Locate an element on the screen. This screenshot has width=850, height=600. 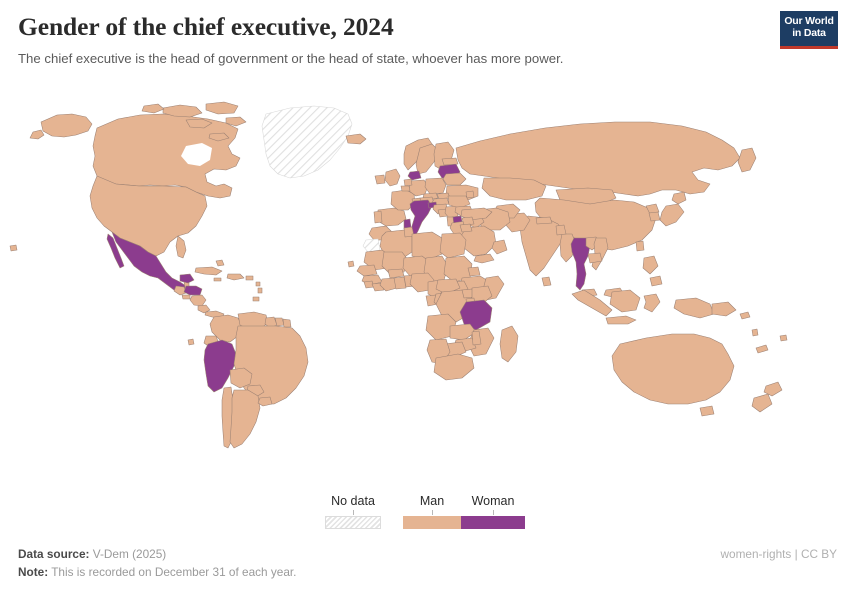
country-philippines is located at coordinates (652, 271).